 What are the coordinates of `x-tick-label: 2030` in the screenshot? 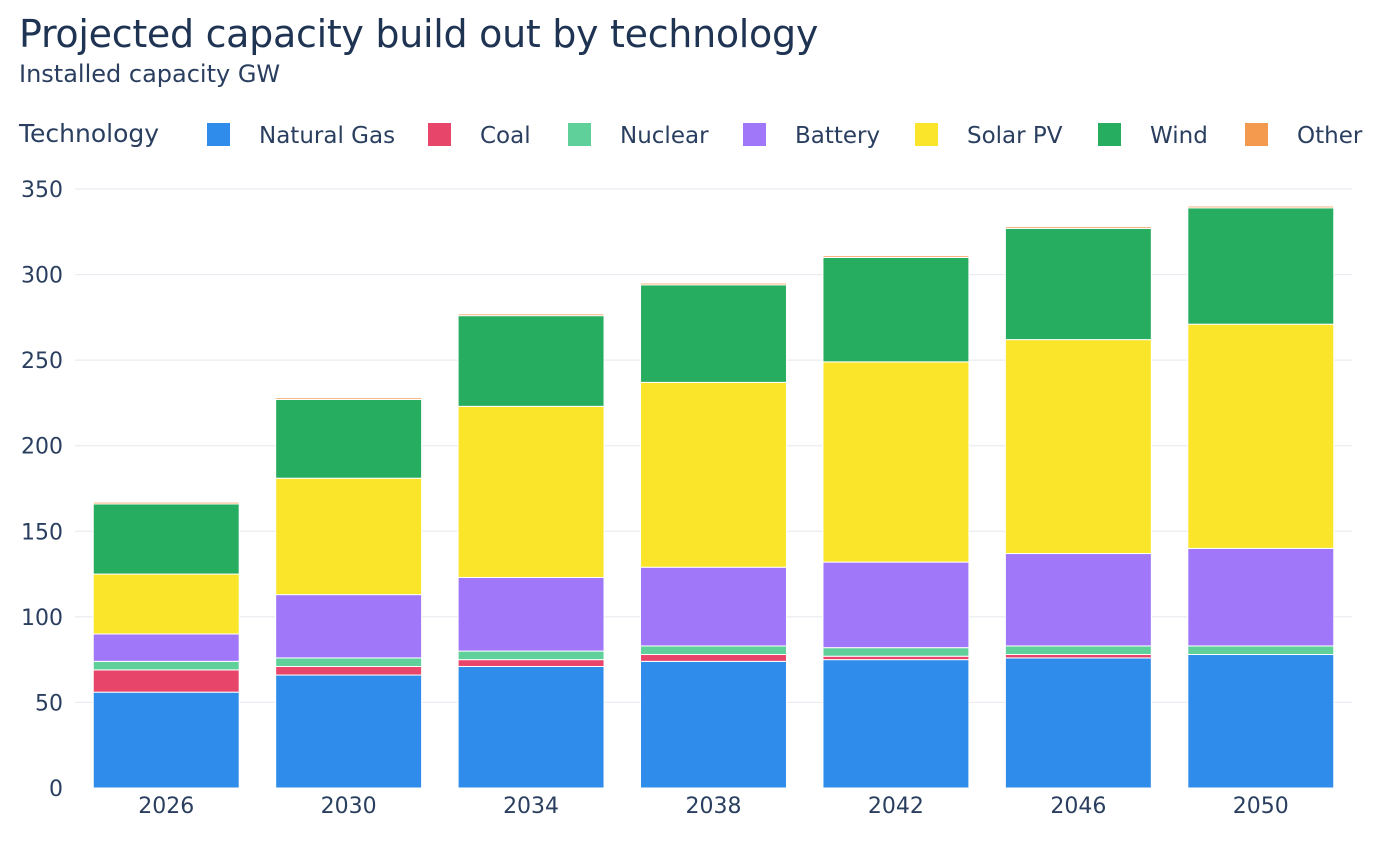 It's located at (349, 806).